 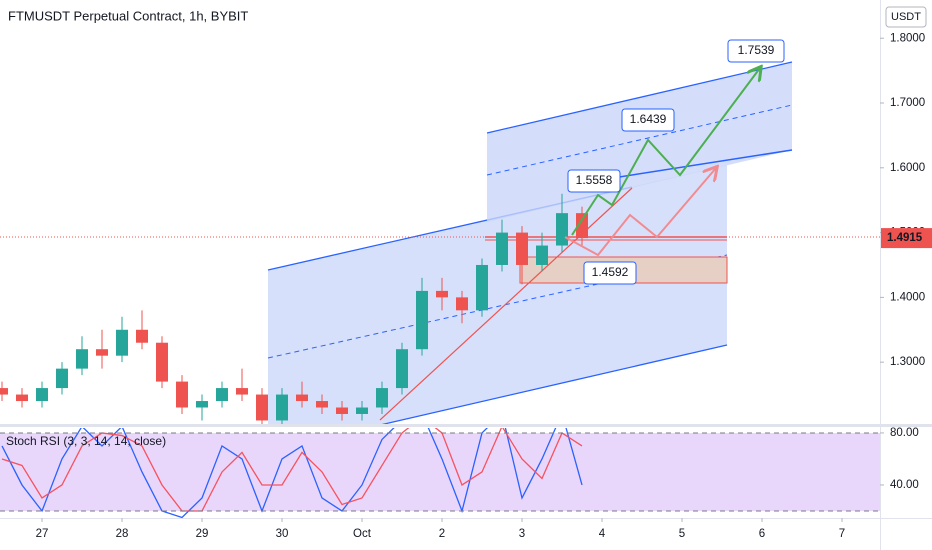 I want to click on last-price-tag, so click(x=906, y=238).